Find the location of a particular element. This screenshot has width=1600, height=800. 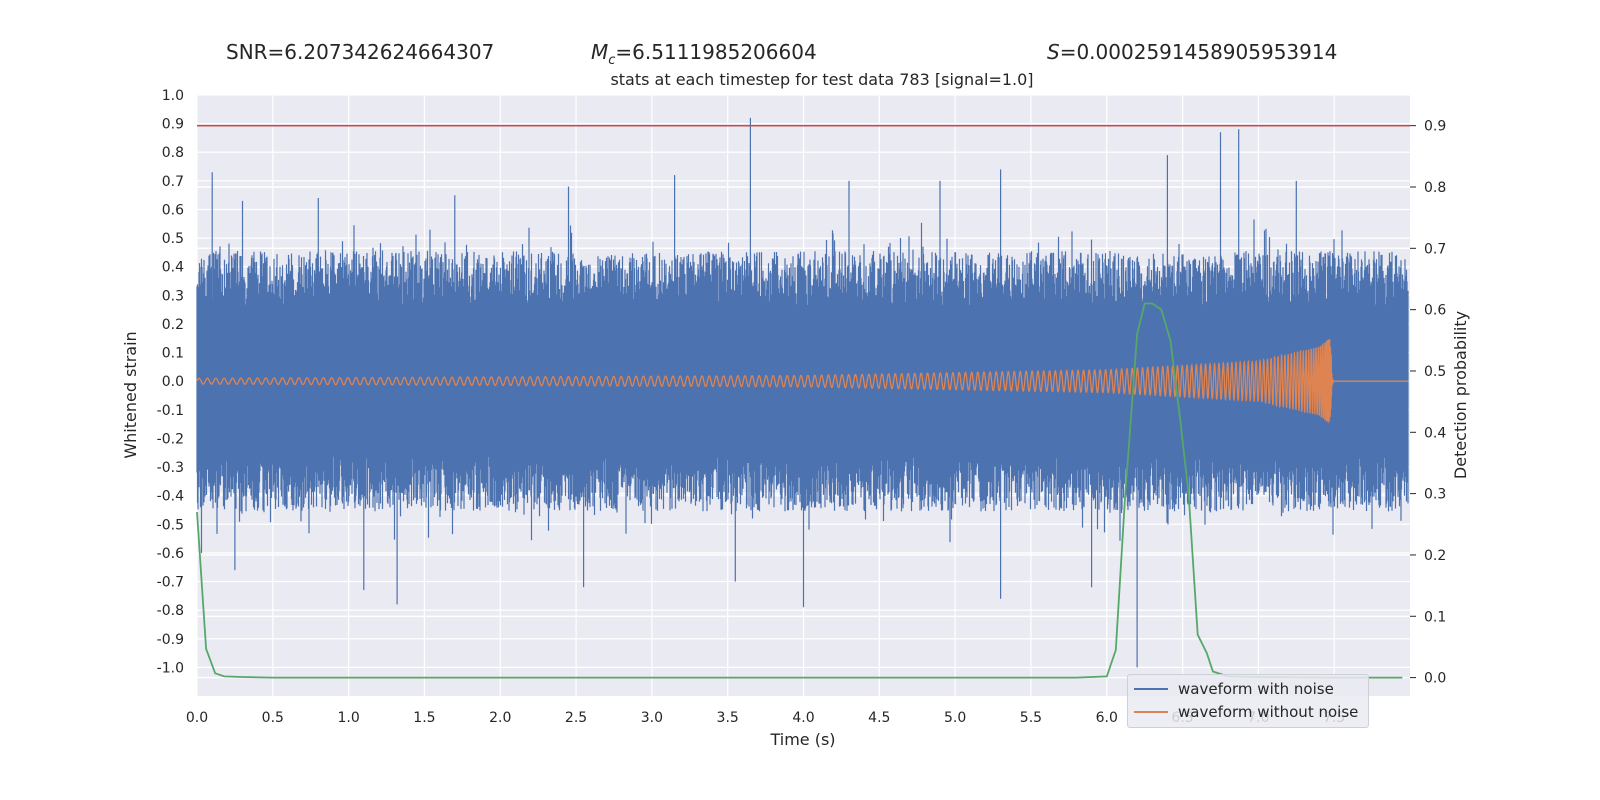

series-waveform-without-noise is located at coordinates (802, 381).